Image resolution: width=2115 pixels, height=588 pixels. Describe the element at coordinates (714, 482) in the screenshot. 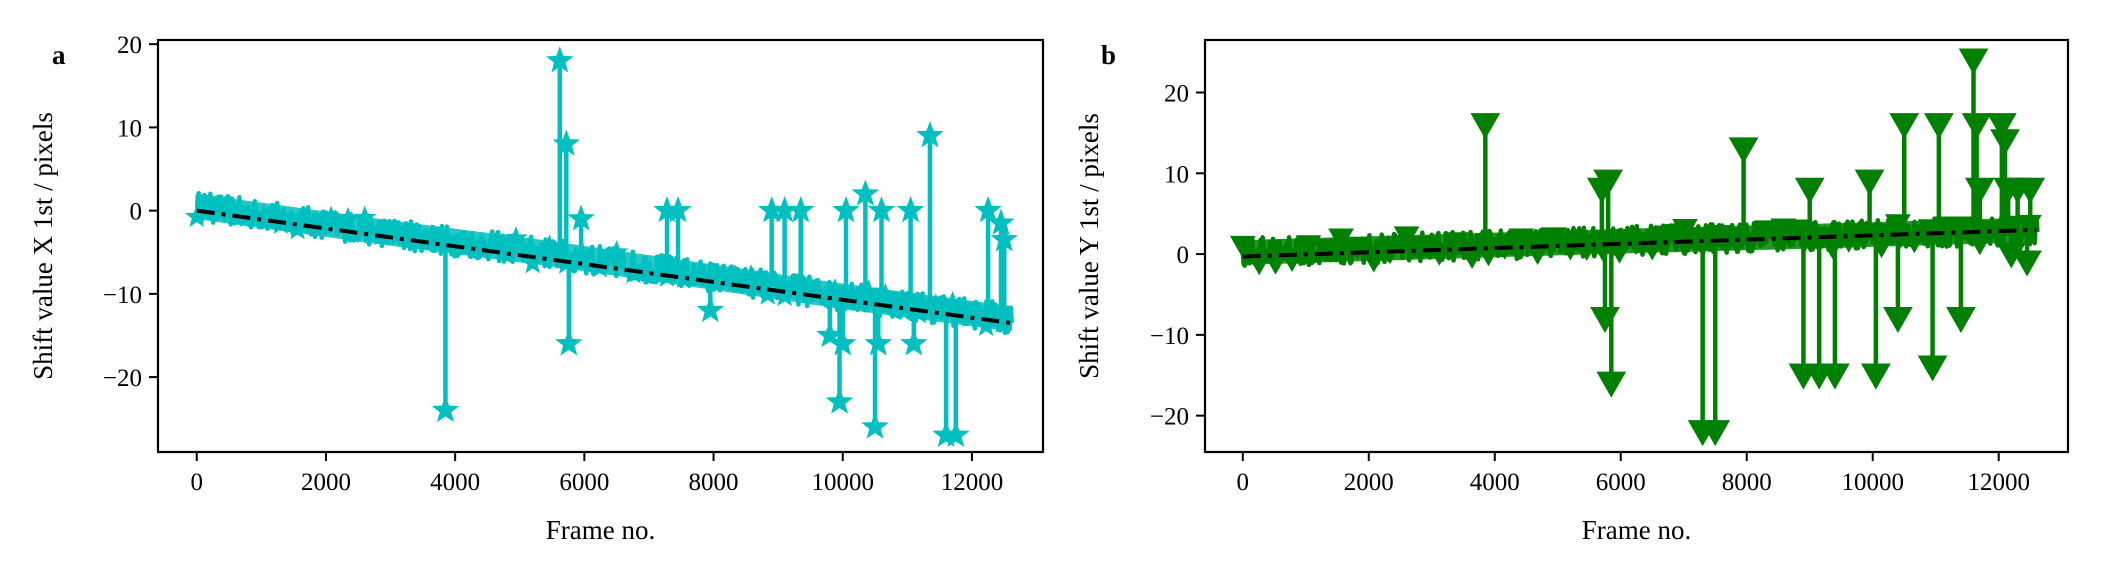

I see `x-tick-label: 8000` at that location.